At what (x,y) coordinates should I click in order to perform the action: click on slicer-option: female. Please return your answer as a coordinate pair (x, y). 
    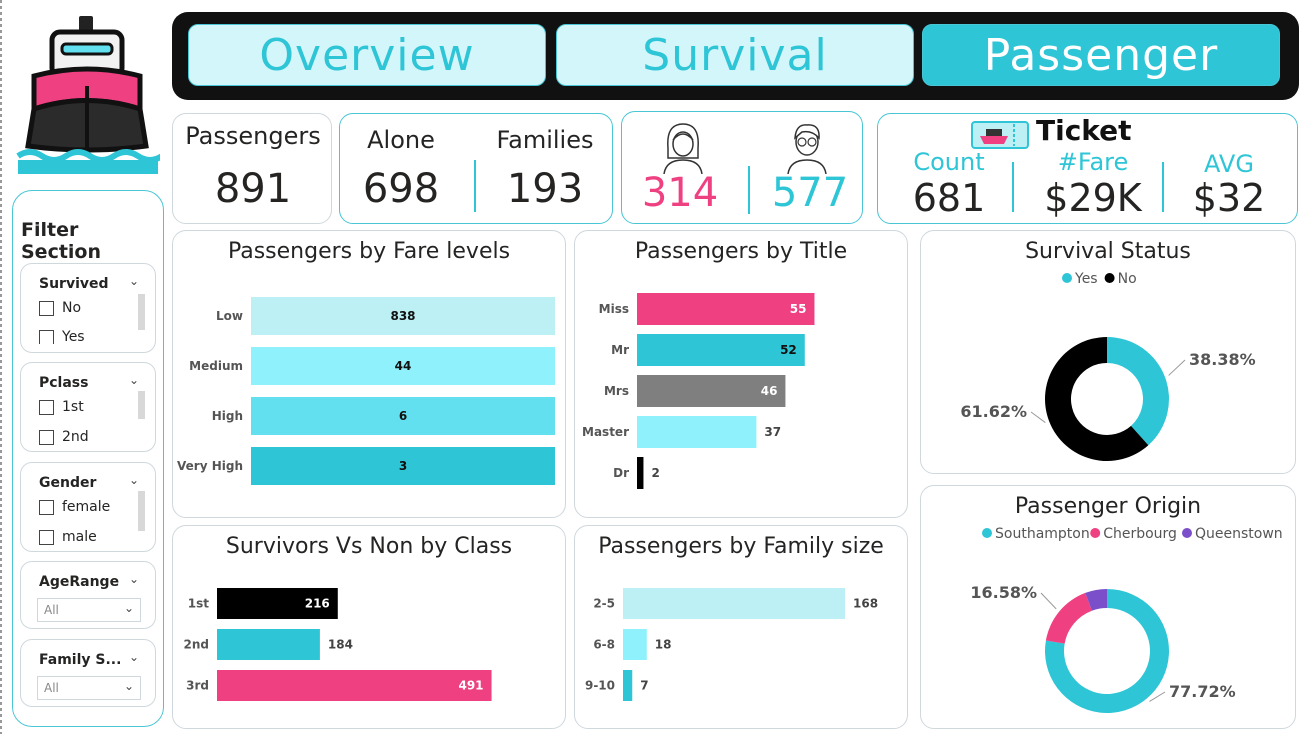
    Looking at the image, I should click on (74, 507).